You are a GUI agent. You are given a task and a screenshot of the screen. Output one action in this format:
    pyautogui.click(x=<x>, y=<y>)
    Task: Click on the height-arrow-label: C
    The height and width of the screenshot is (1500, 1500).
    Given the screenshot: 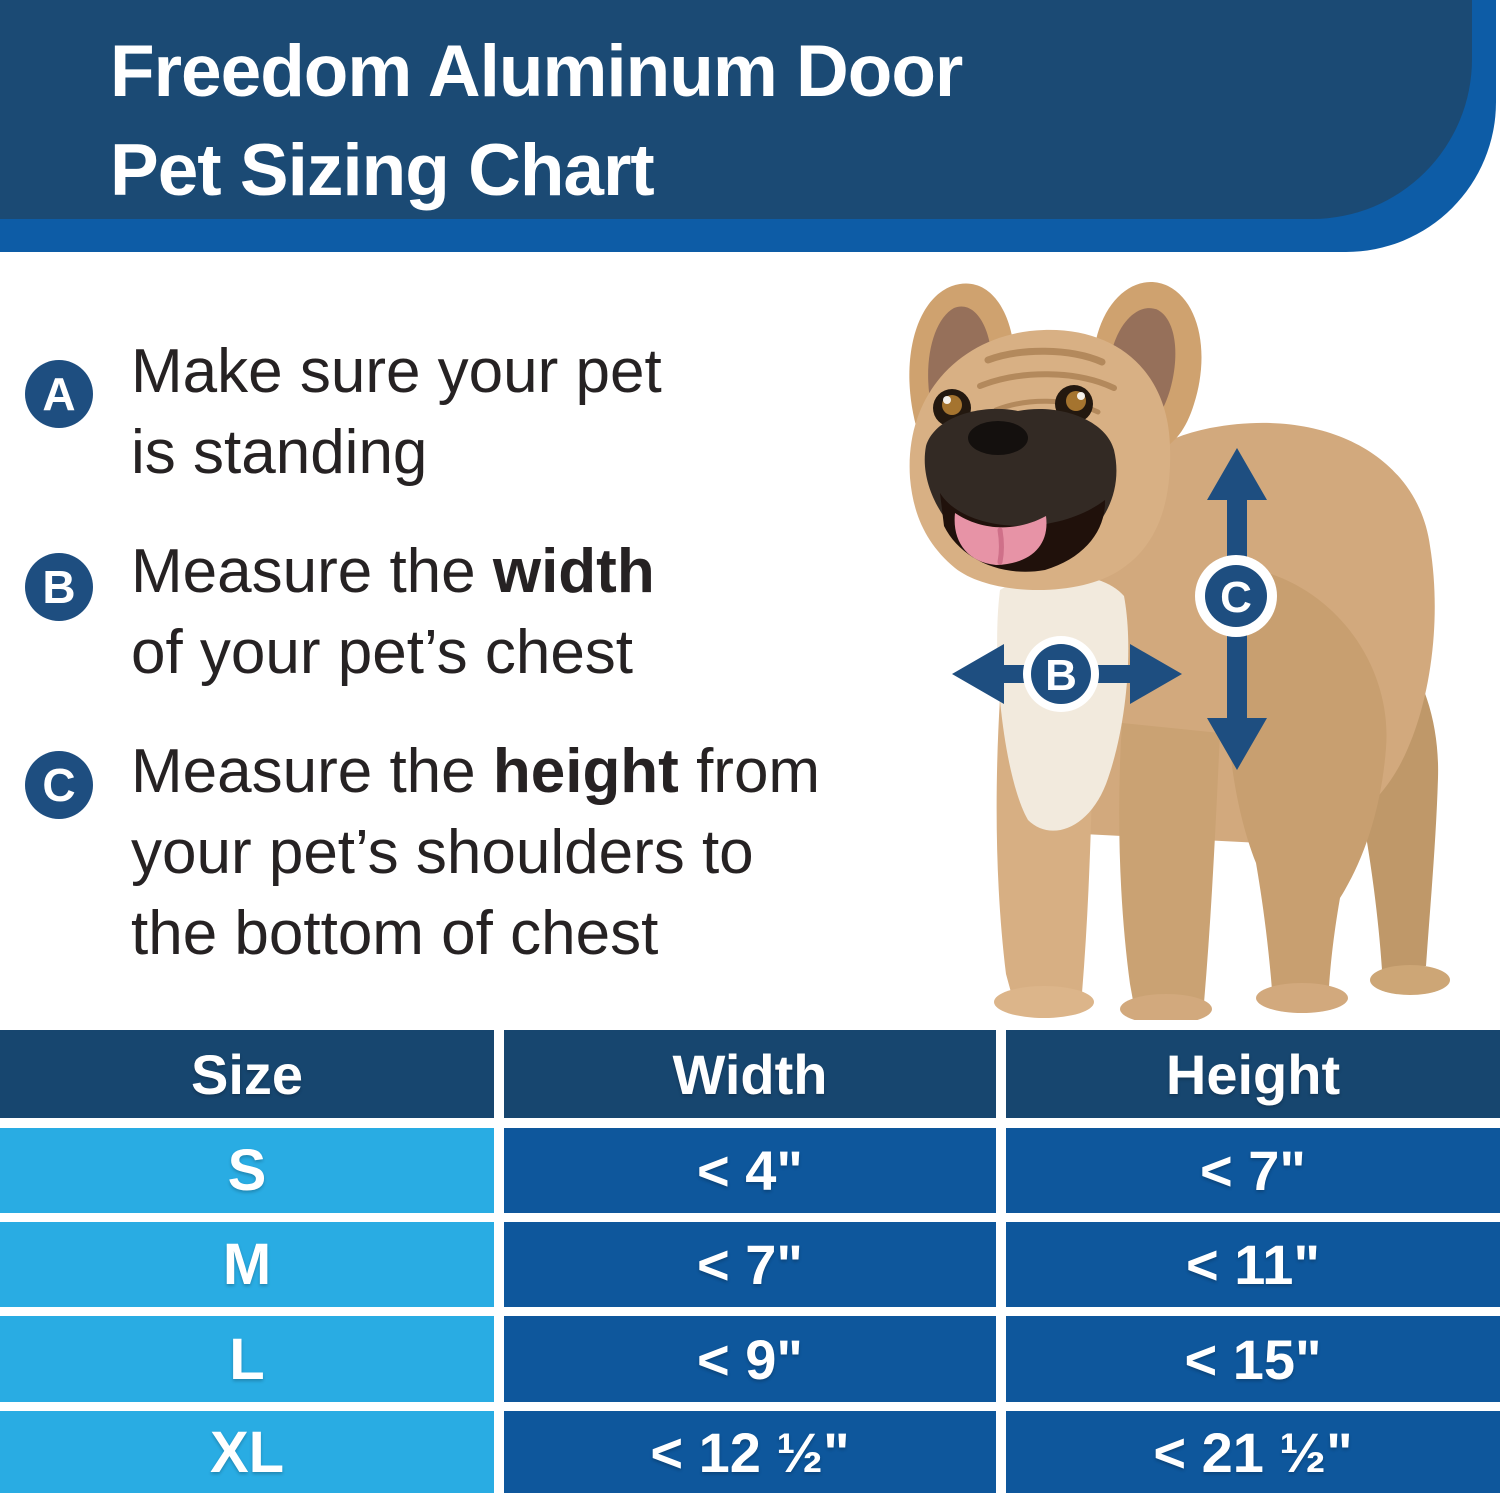 What is the action you would take?
    pyautogui.click(x=1236, y=597)
    